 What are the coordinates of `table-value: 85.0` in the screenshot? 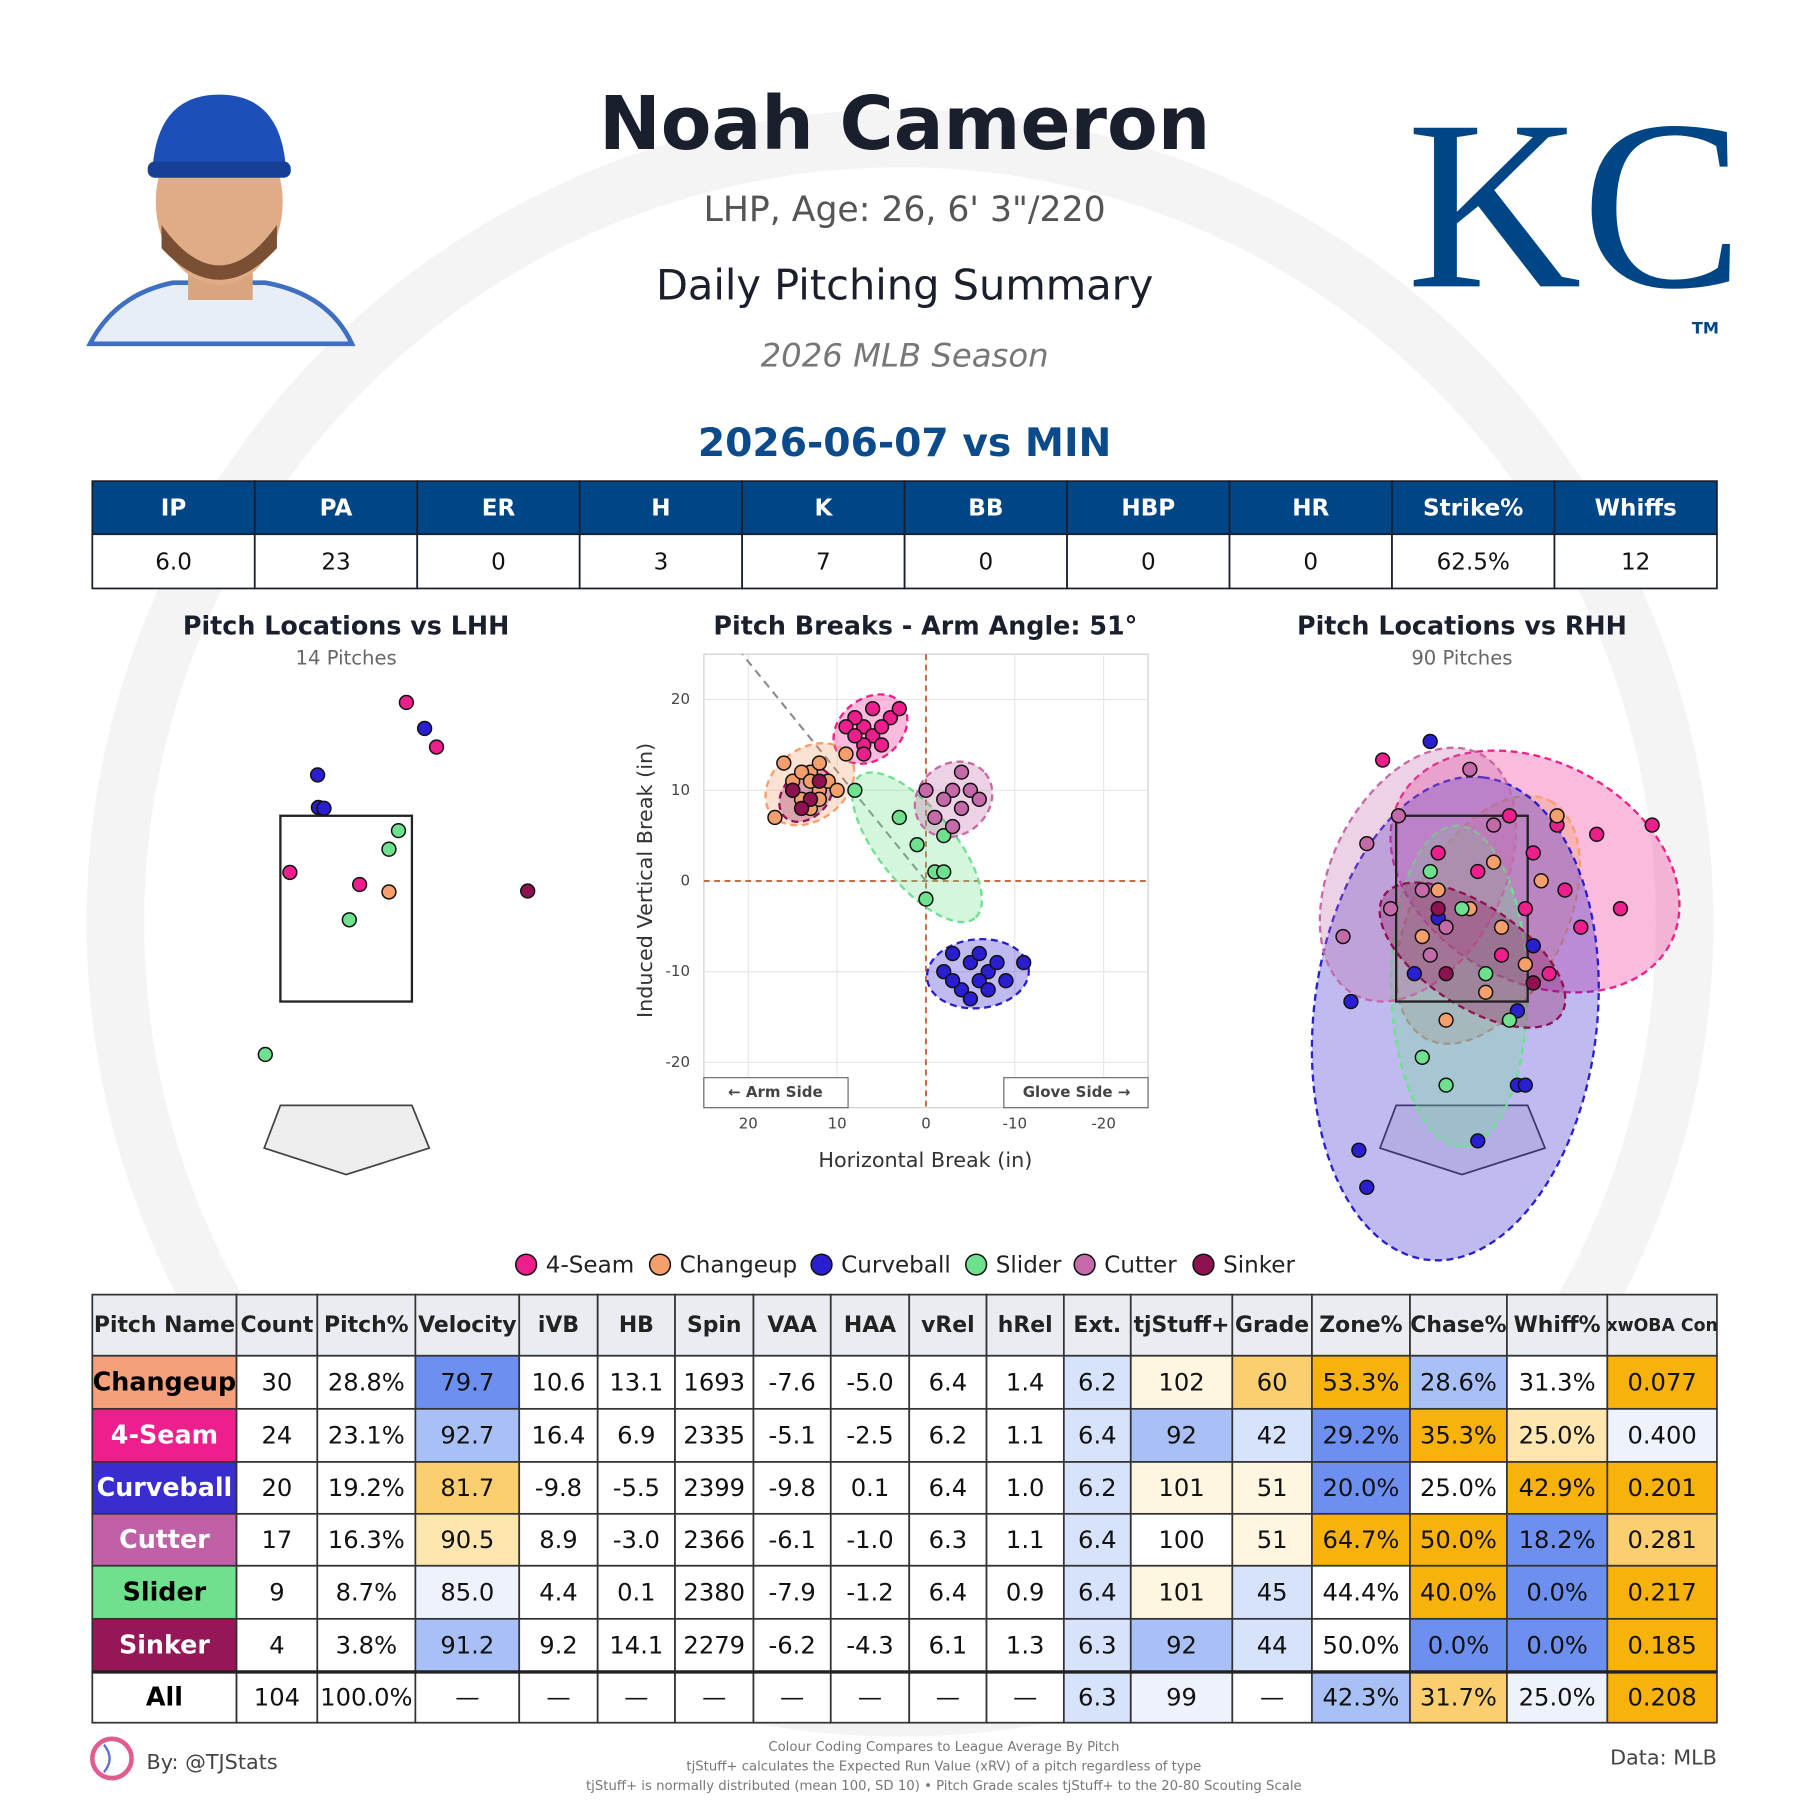 It's located at (467, 1592).